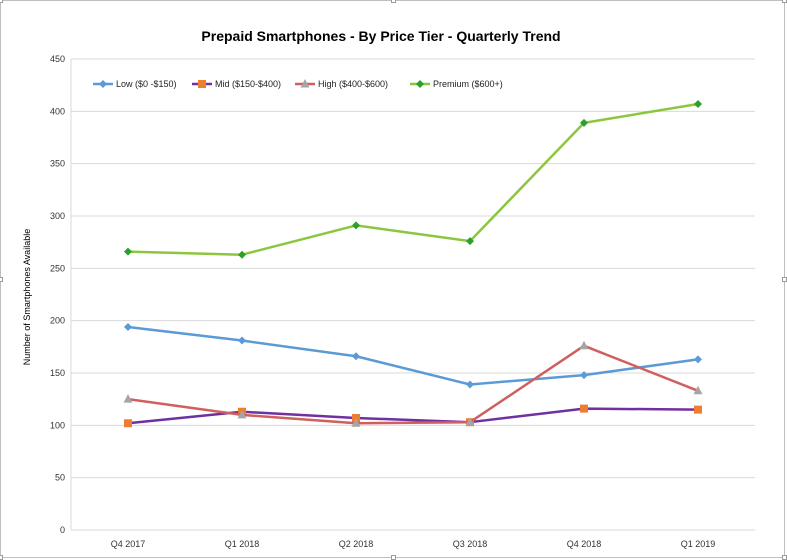 This screenshot has width=787, height=560. Describe the element at coordinates (62, 530) in the screenshot. I see `y-tick-label: 0` at that location.